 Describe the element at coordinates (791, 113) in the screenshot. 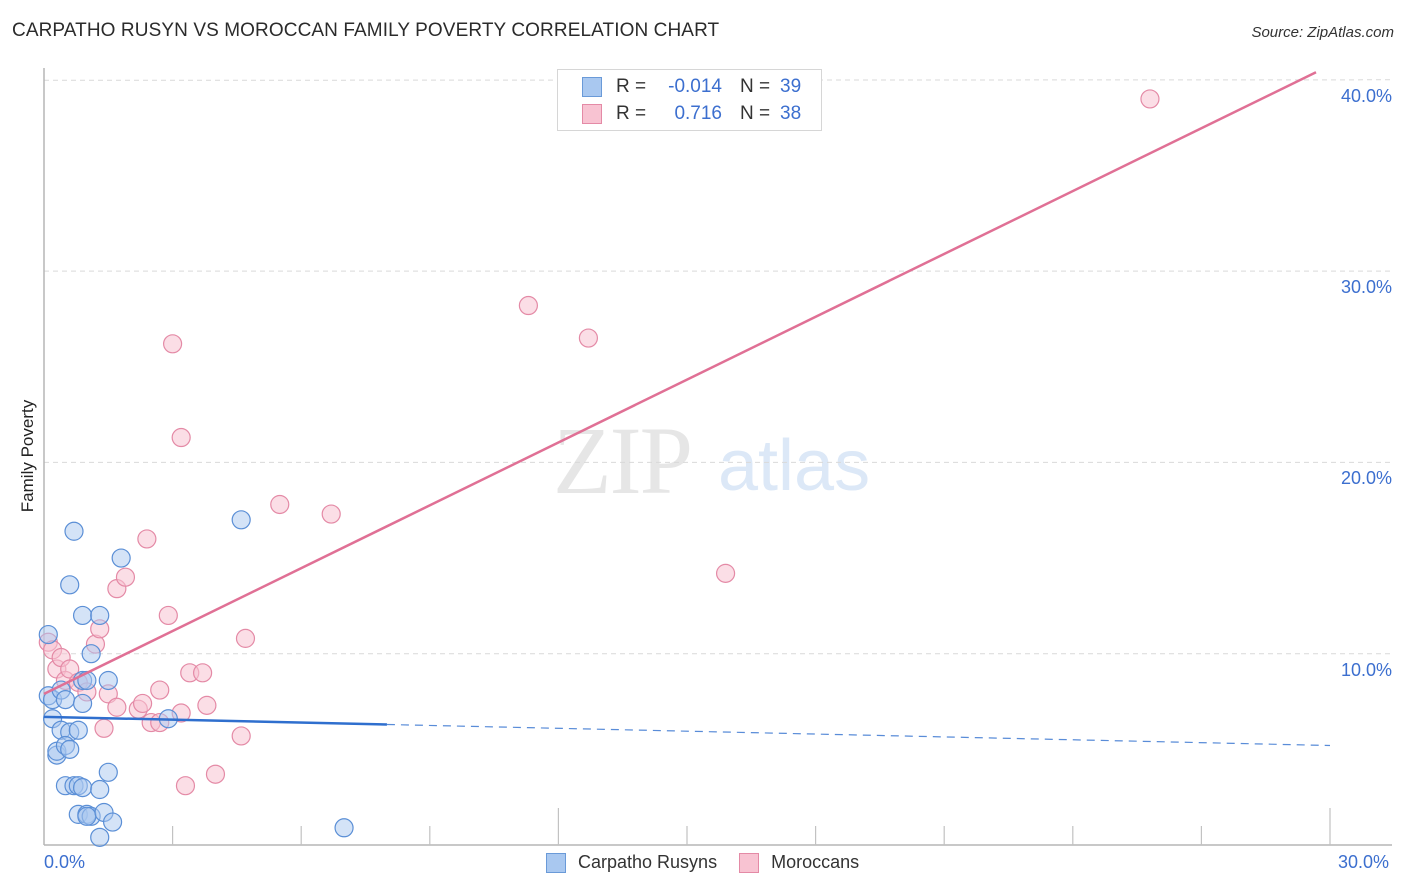

I see `n-value: 38` at that location.